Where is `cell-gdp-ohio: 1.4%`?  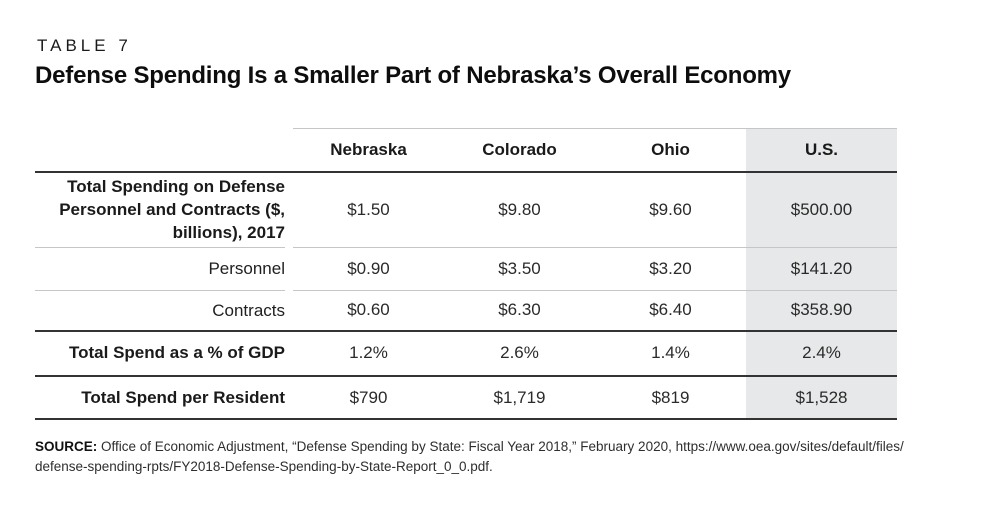 cell-gdp-ohio: 1.4% is located at coordinates (670, 352).